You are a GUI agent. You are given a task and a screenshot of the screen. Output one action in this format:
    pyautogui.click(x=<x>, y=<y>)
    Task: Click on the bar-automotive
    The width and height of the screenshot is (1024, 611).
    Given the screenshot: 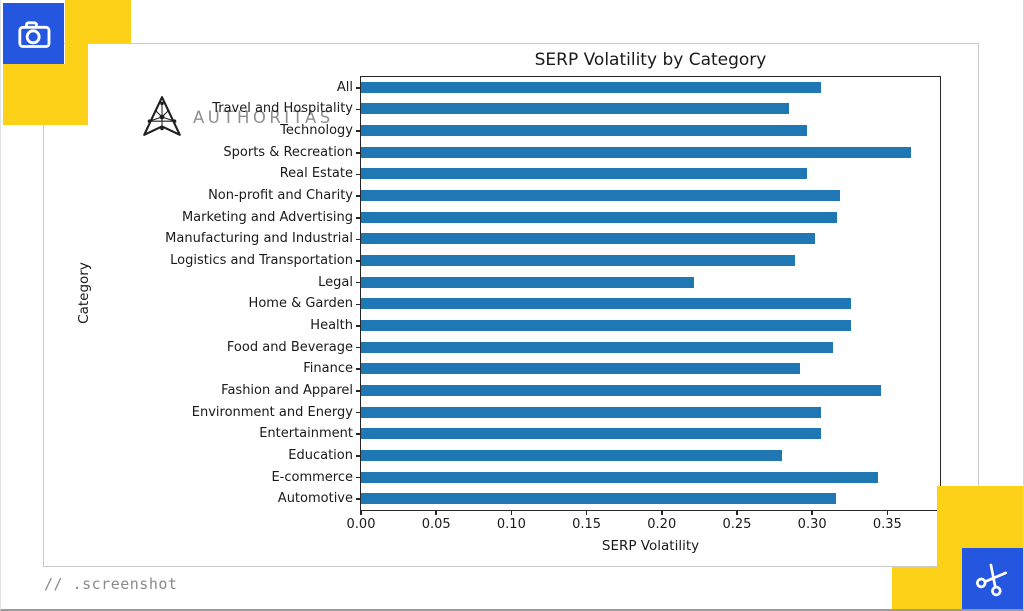 What is the action you would take?
    pyautogui.click(x=598, y=499)
    